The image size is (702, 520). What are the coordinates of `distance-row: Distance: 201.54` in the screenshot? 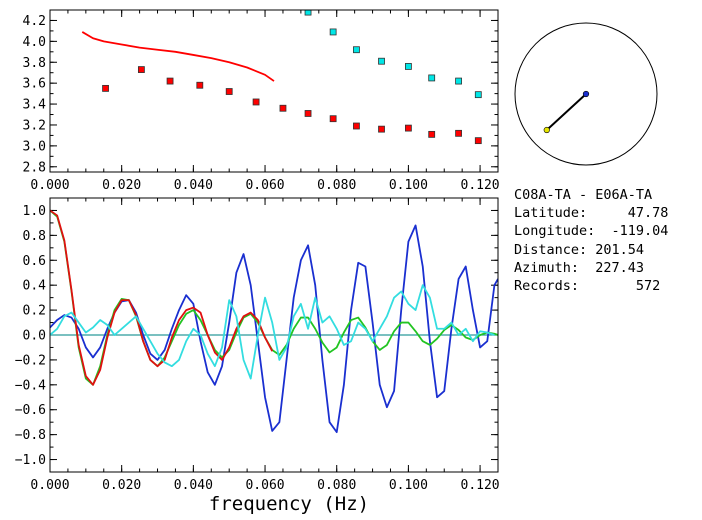 It's located at (606, 250).